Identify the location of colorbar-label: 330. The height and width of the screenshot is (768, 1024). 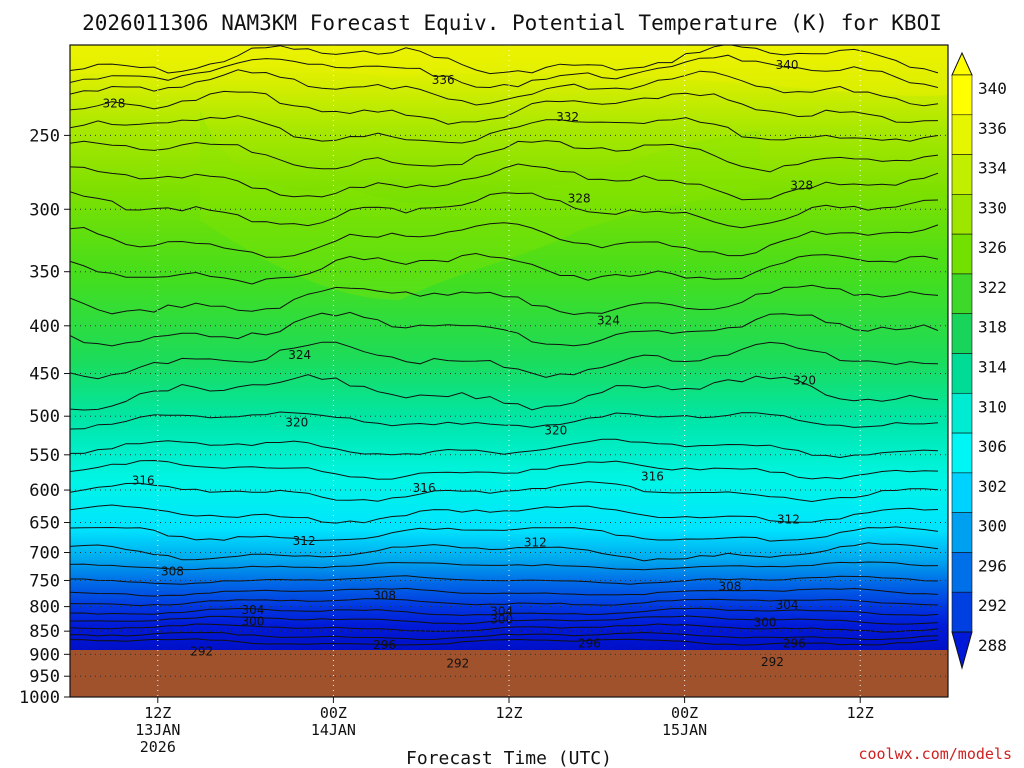
(992, 207).